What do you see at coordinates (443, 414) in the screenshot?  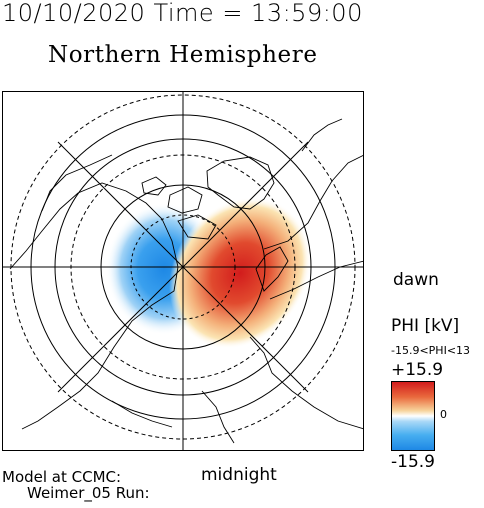 I see `legend-zero-label: 0` at bounding box center [443, 414].